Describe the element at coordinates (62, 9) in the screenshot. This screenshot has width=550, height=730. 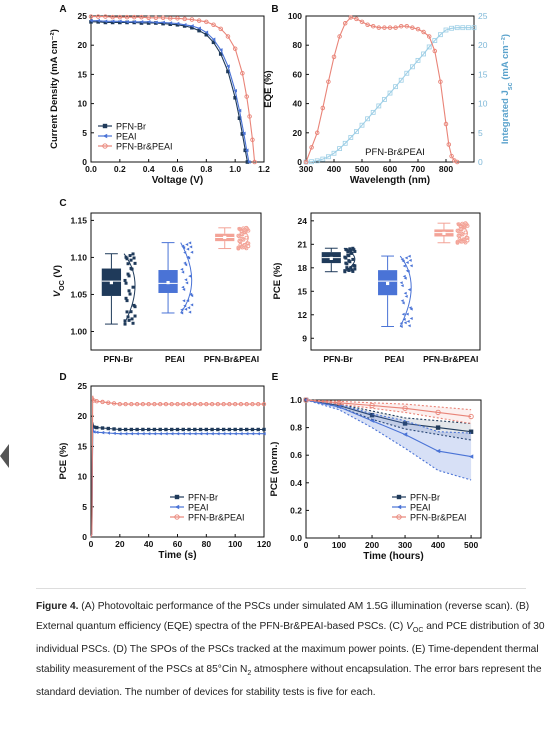
I see `panel-a-letter: A` at that location.